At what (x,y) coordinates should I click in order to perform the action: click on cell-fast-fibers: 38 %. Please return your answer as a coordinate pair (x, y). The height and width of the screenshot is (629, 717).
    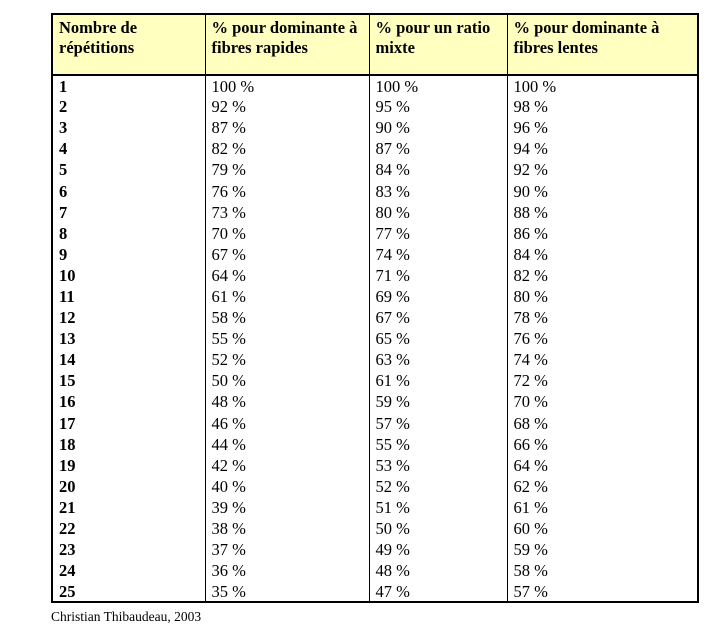
    Looking at the image, I should click on (287, 528).